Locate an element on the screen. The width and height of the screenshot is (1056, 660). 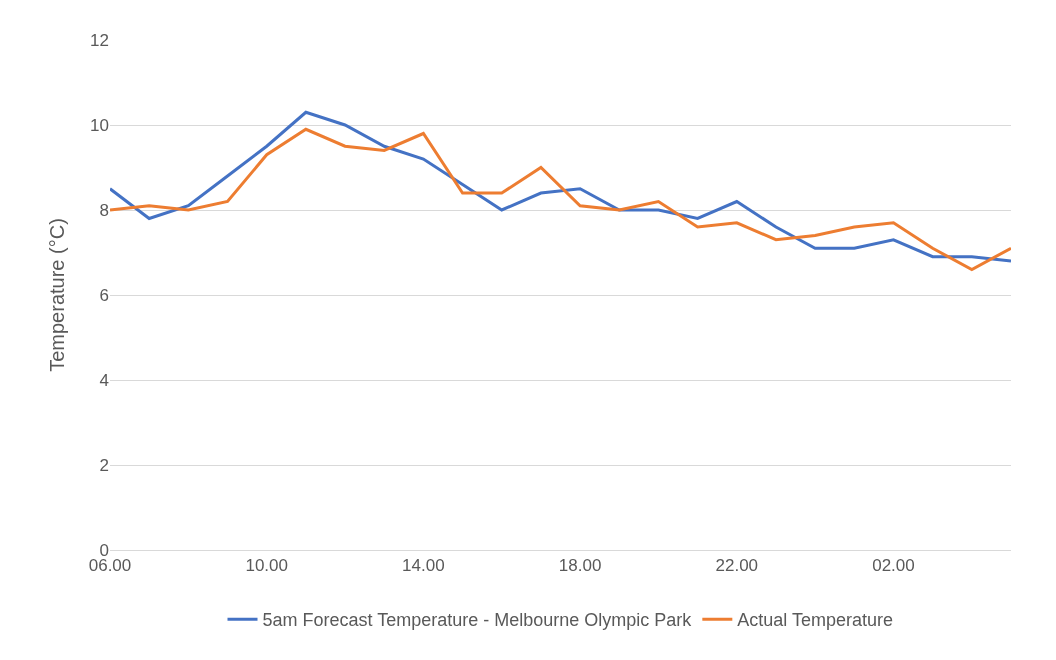
legend-label: Actual Temperature is located at coordinates (815, 620).